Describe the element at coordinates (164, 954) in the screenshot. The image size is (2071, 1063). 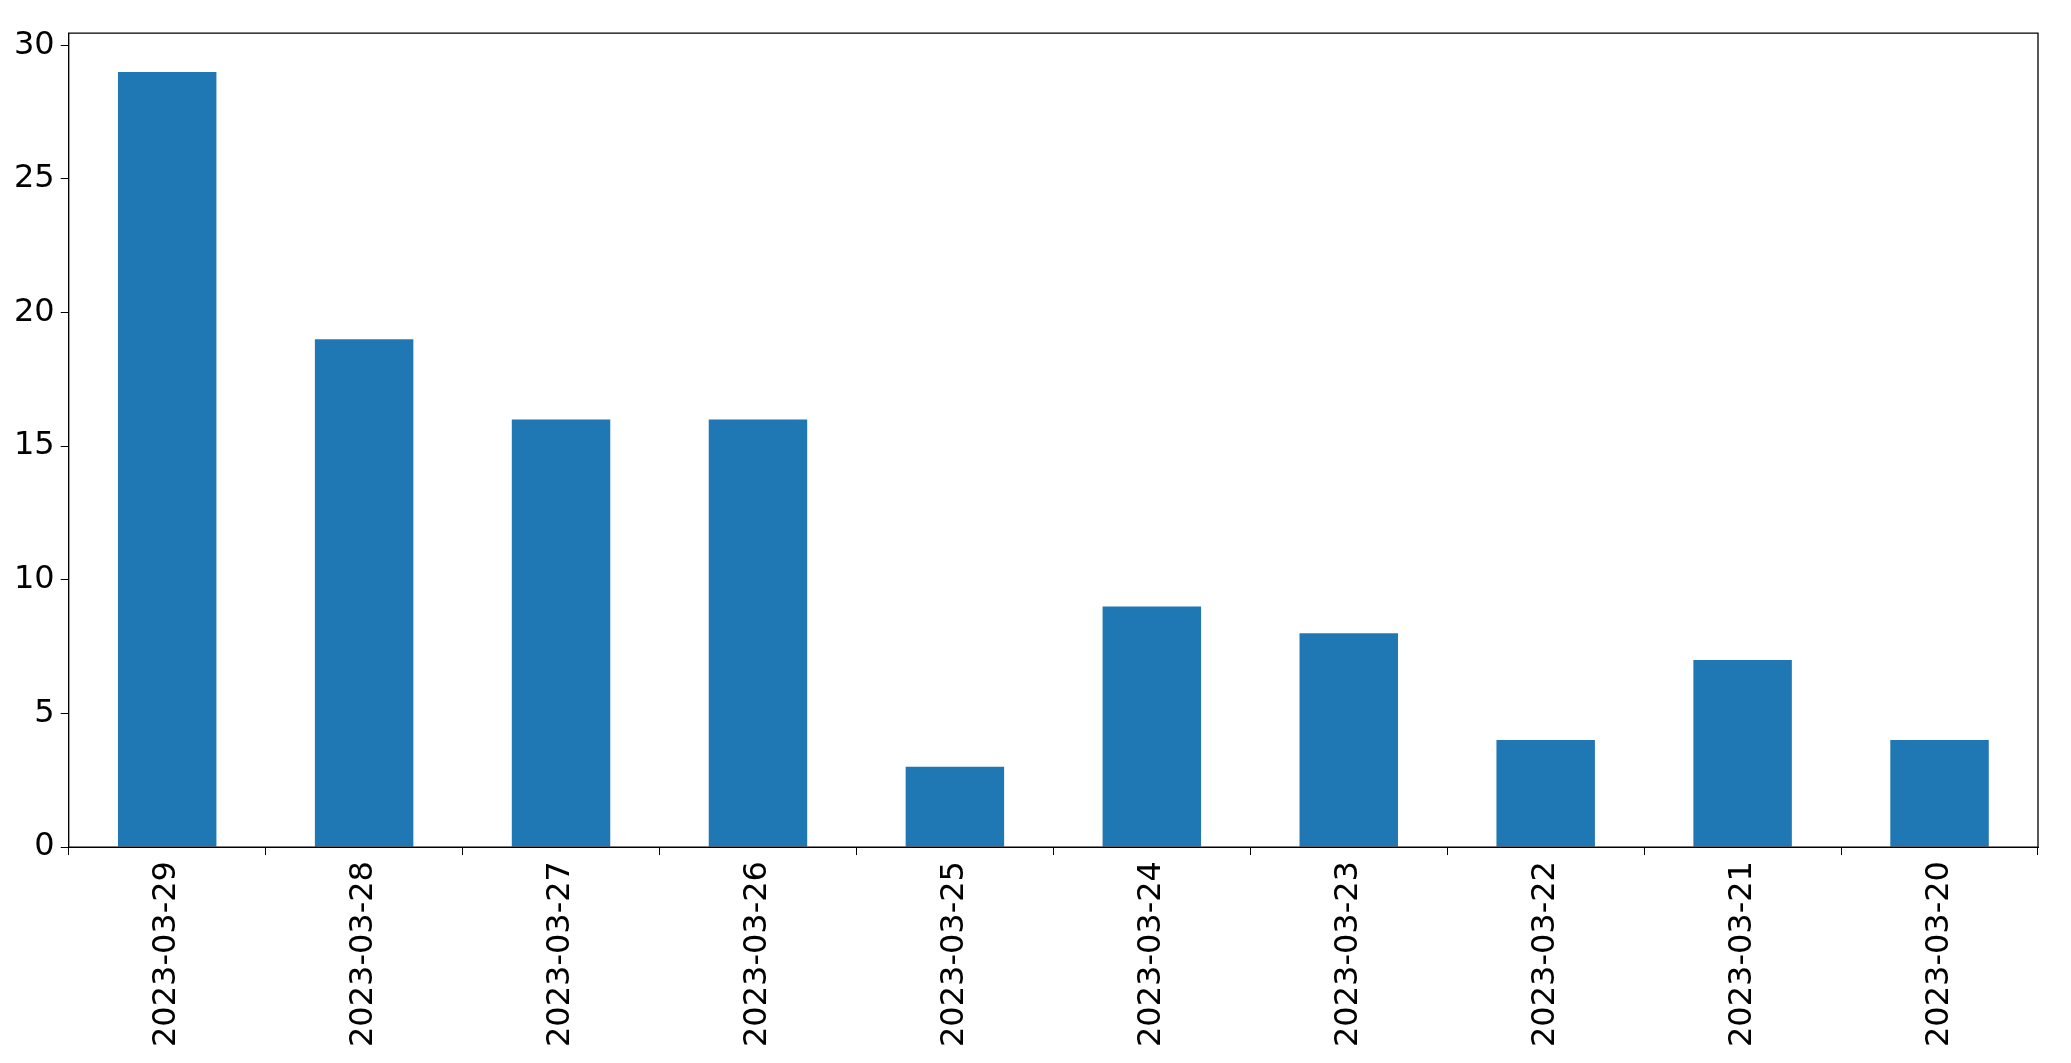
I see `x-tick-label: 2023-03-29` at that location.